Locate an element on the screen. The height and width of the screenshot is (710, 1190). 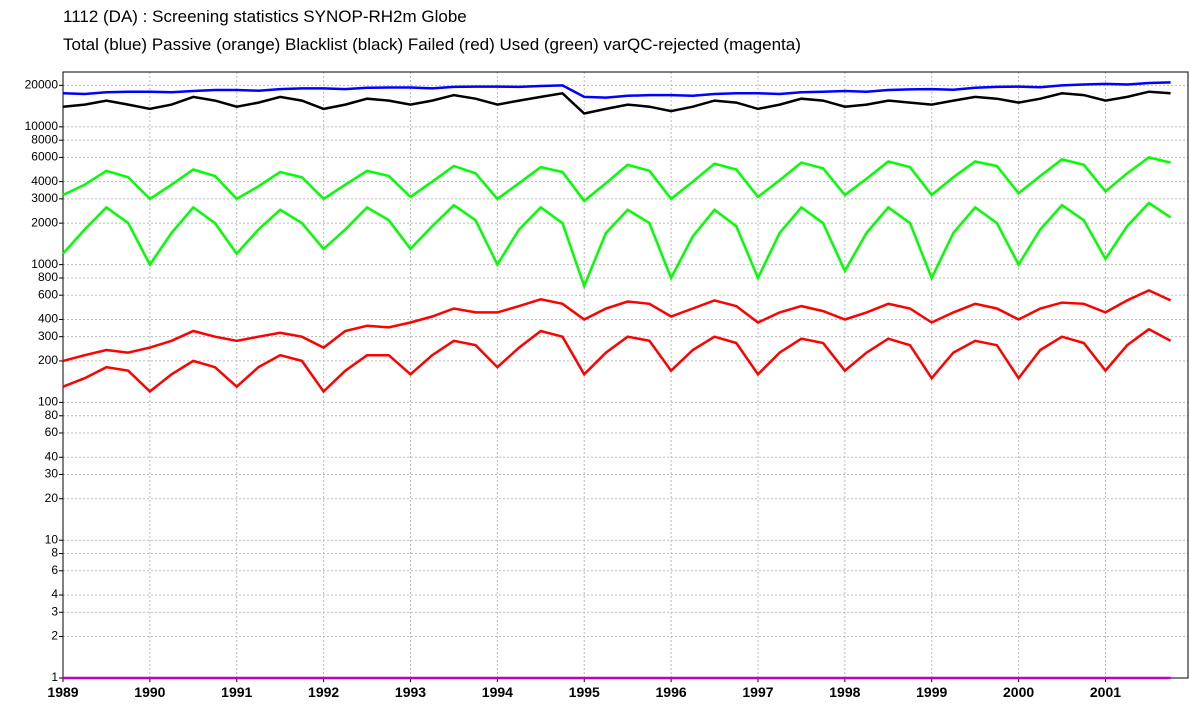
y-tick-label: 200 is located at coordinates (48, 360).